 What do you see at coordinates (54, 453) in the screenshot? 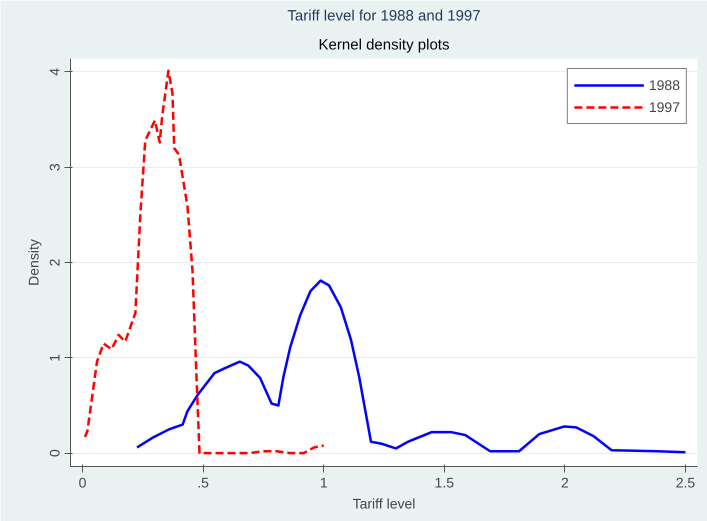
I see `y-tick-label: 0` at bounding box center [54, 453].